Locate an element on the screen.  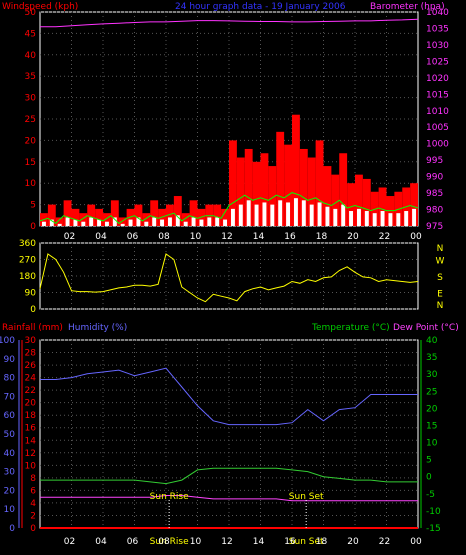
chart-title: 24 hour graph data - 19 January 2006 is located at coordinates (260, 7).